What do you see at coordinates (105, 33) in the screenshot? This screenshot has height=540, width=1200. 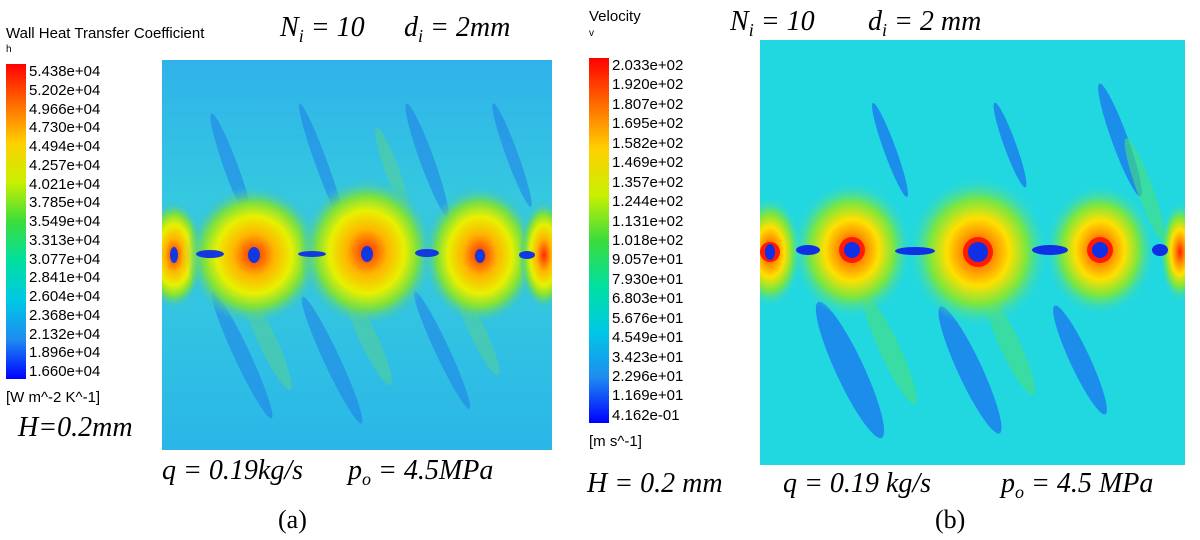 I see `legend-title-a: Wall Heat Transfer Coefficient` at bounding box center [105, 33].